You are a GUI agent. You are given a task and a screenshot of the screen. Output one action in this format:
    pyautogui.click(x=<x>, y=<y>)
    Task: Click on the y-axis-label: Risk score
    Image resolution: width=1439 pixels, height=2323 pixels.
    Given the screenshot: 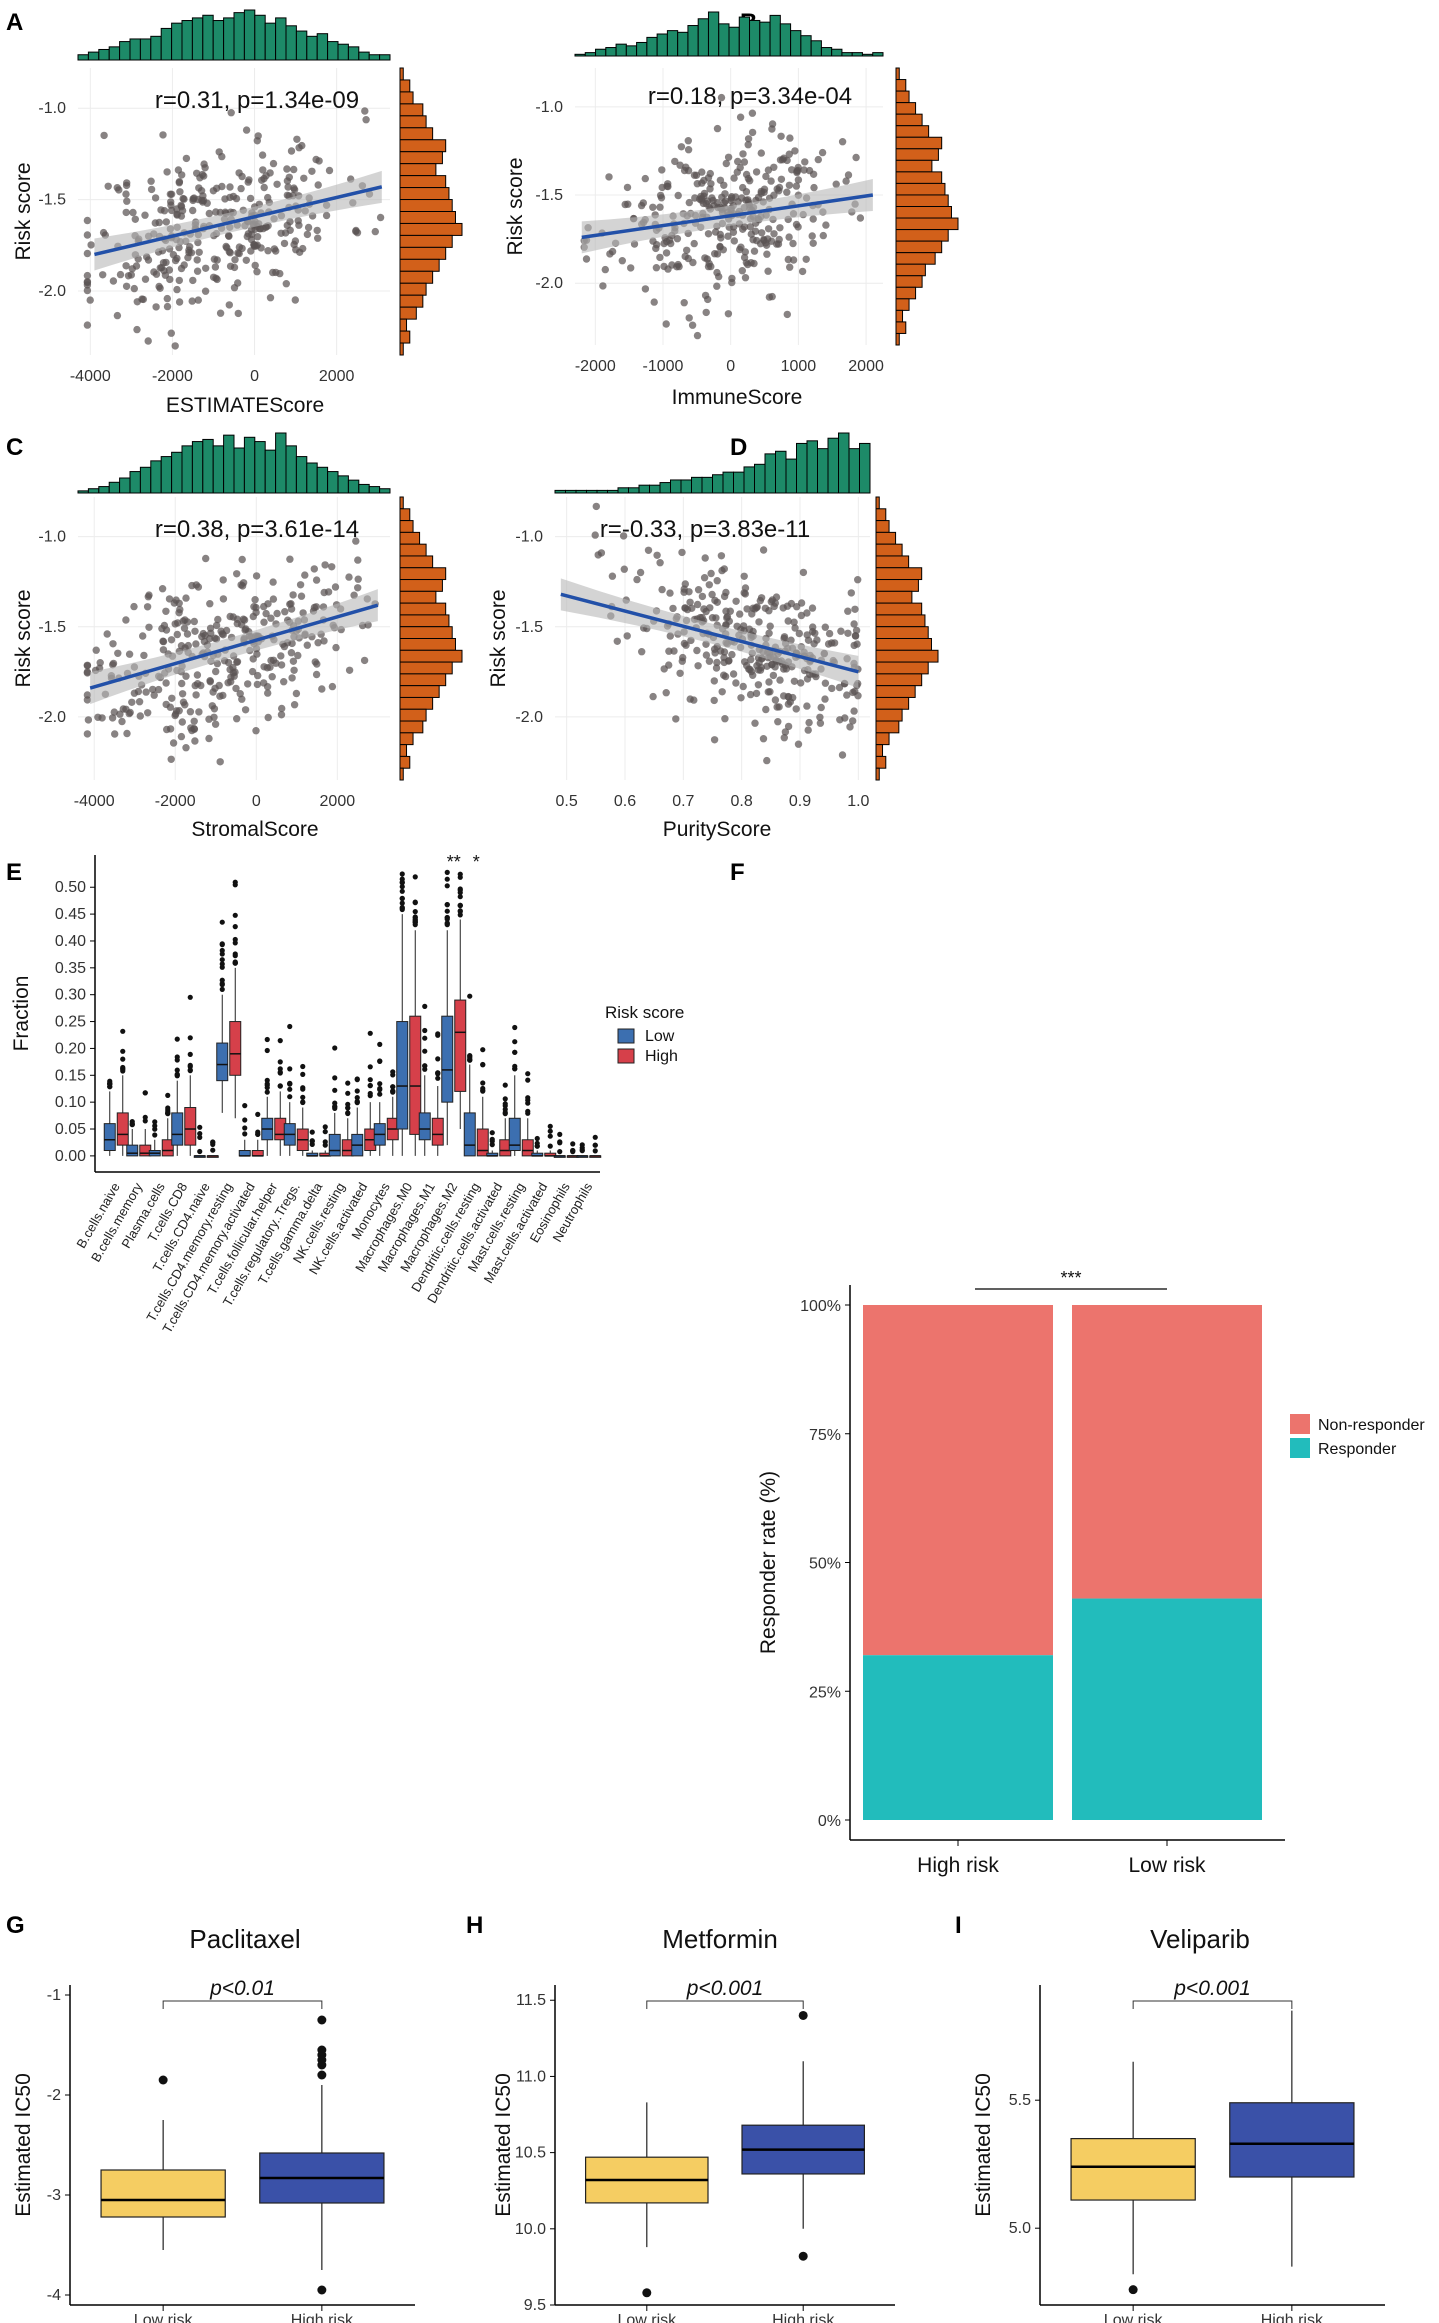 What is the action you would take?
    pyautogui.click(x=23, y=638)
    